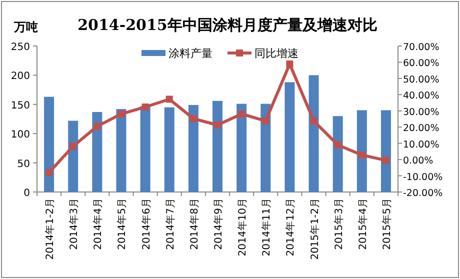 This screenshot has height=279, width=460. I want to click on y2-tick-label: 40.00%, so click(421, 96).